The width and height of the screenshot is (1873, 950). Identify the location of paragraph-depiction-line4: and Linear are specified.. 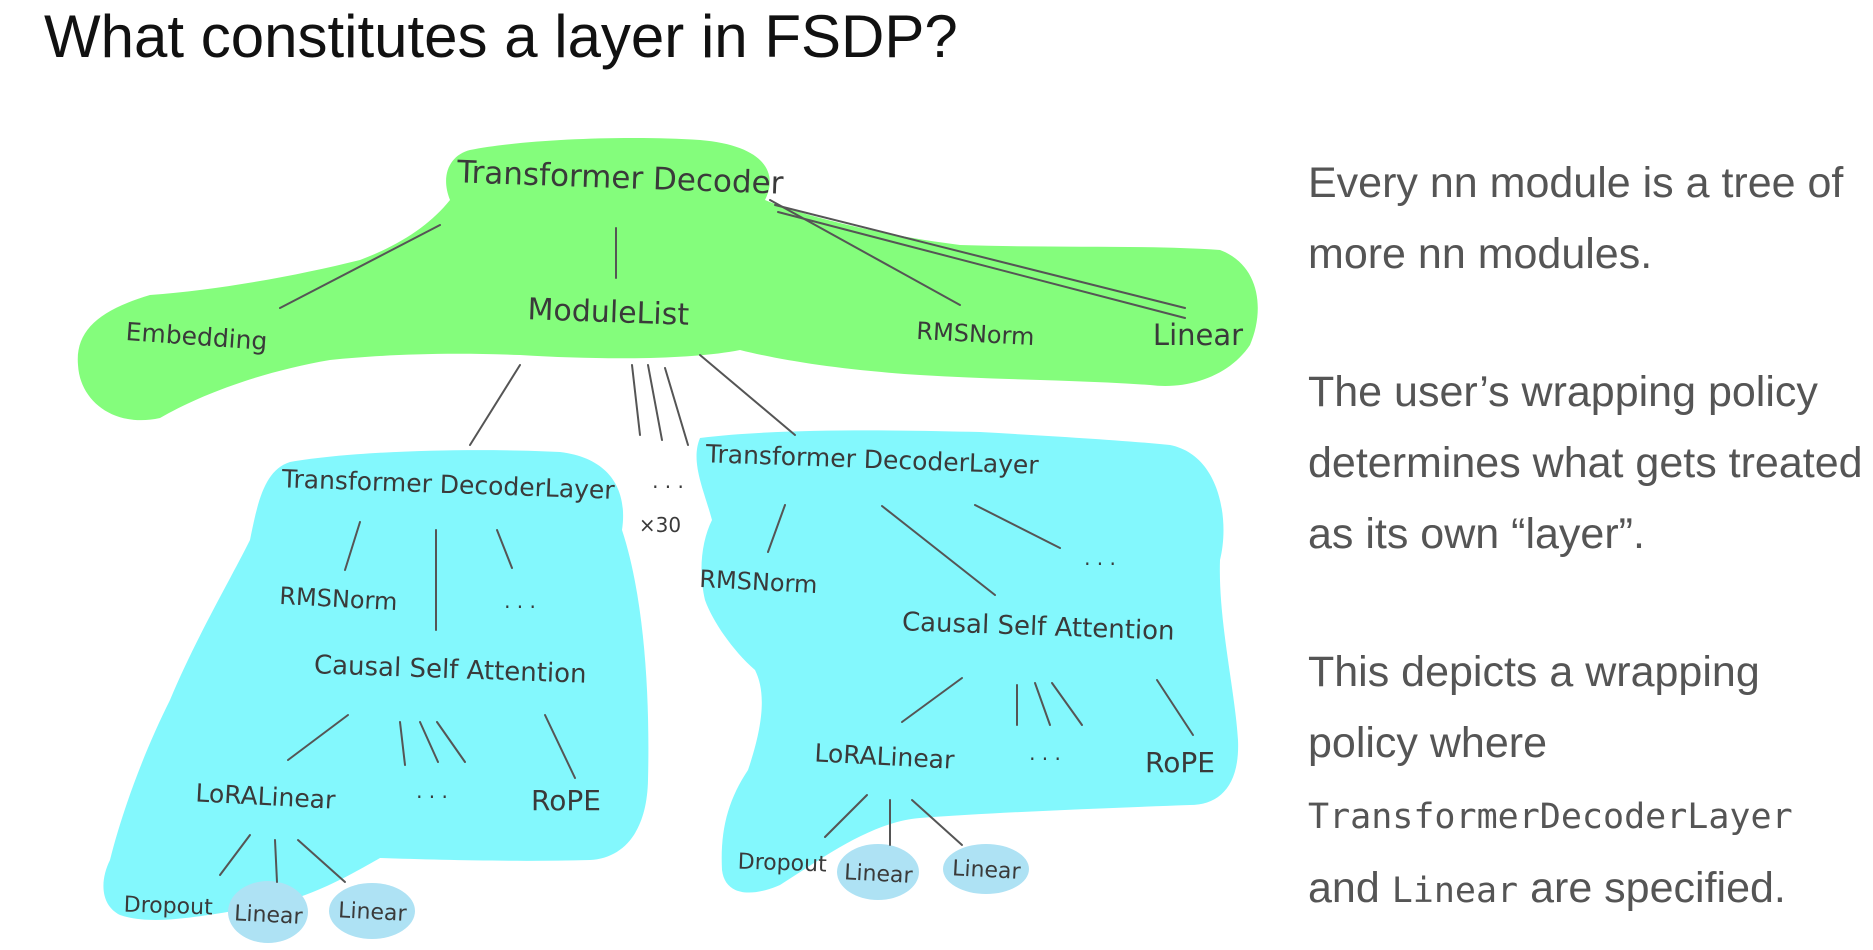
(1588, 890).